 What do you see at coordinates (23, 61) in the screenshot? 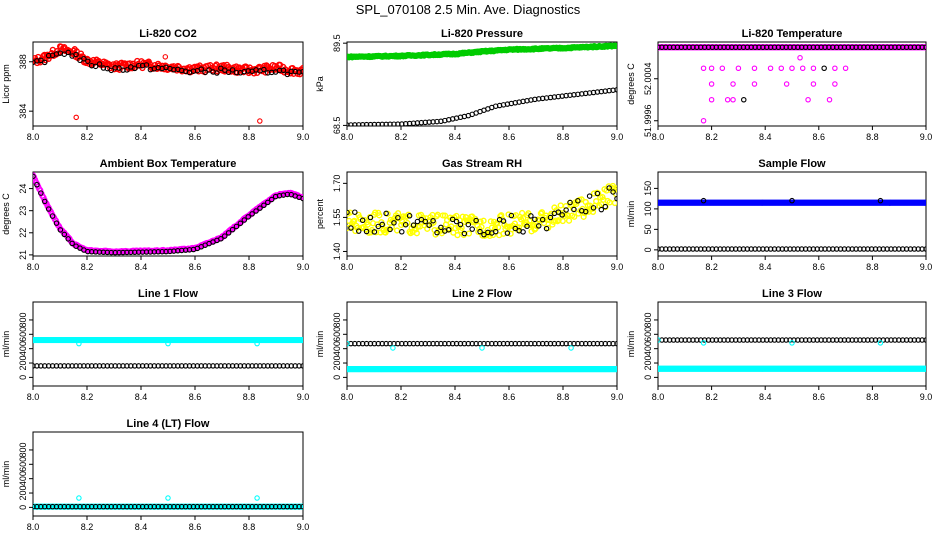
I see `y-tick-label: 388` at bounding box center [23, 61].